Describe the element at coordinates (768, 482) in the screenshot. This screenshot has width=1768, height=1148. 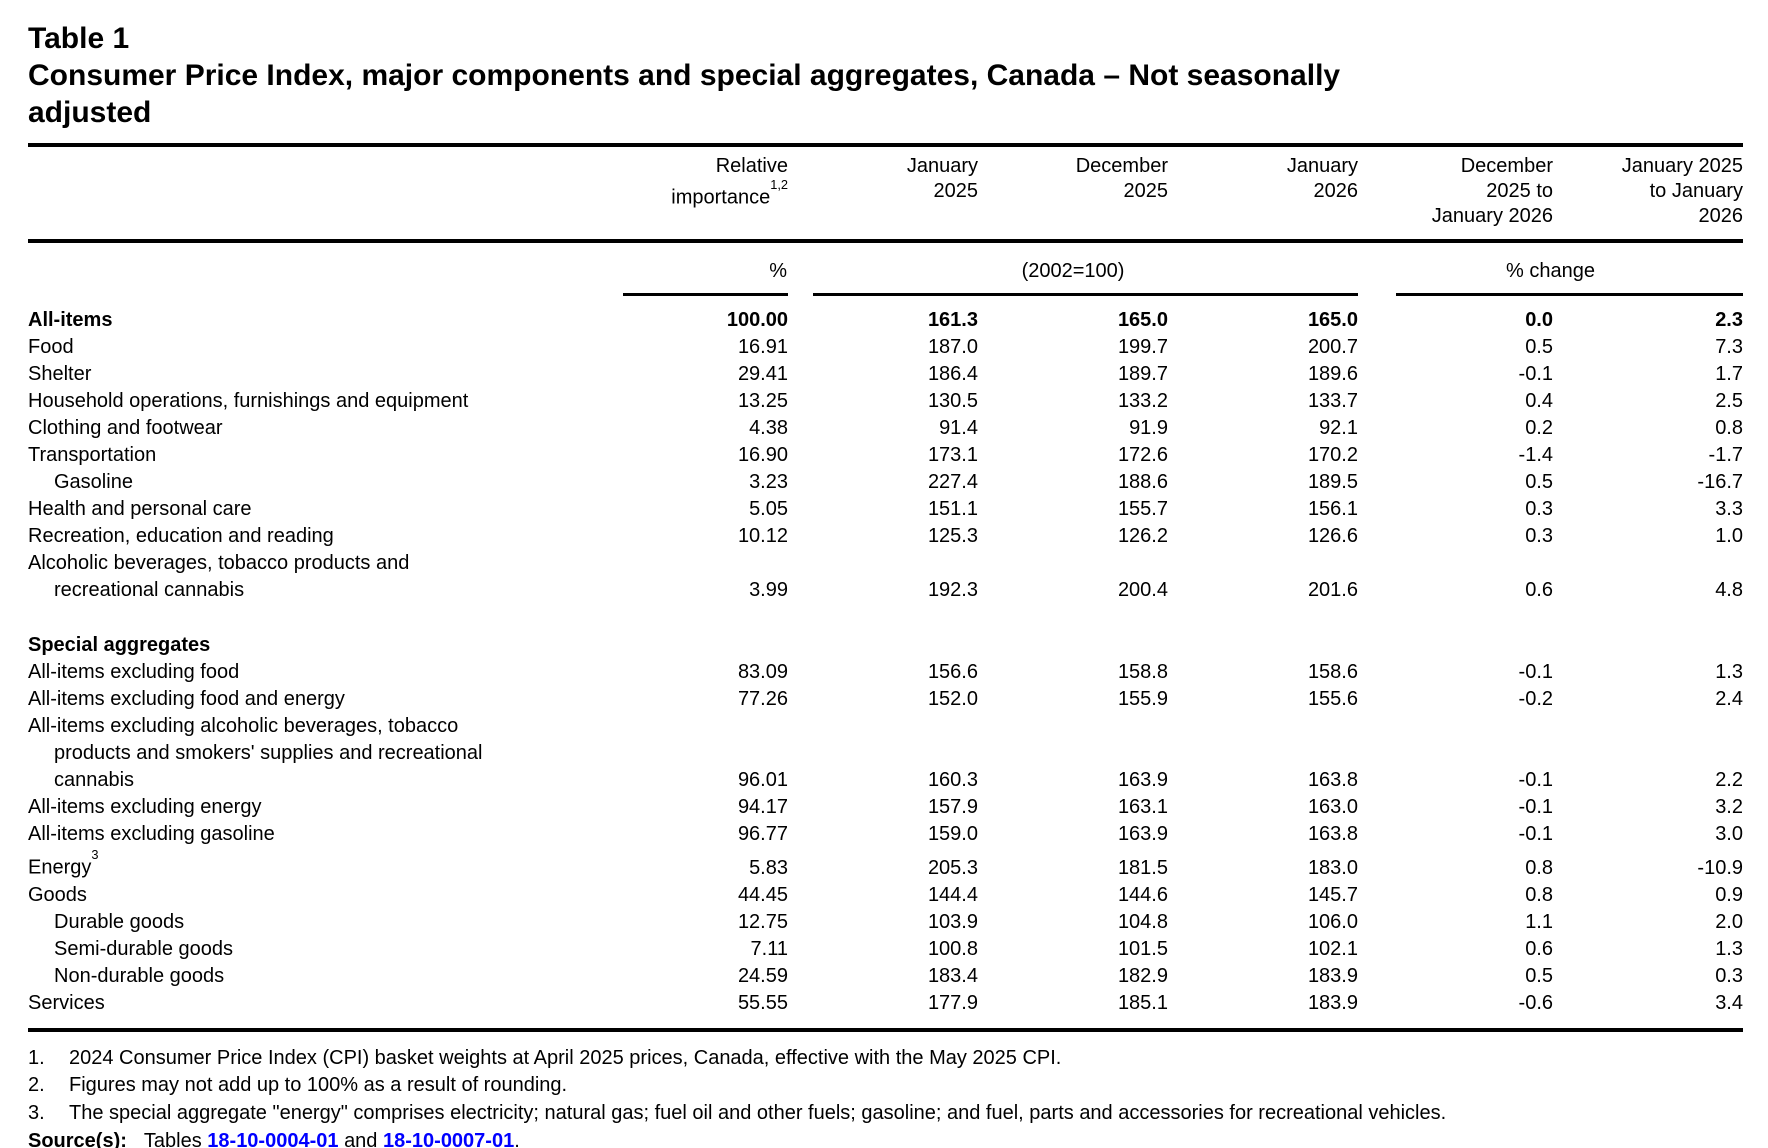
I see `cell-value: 3.23` at that location.